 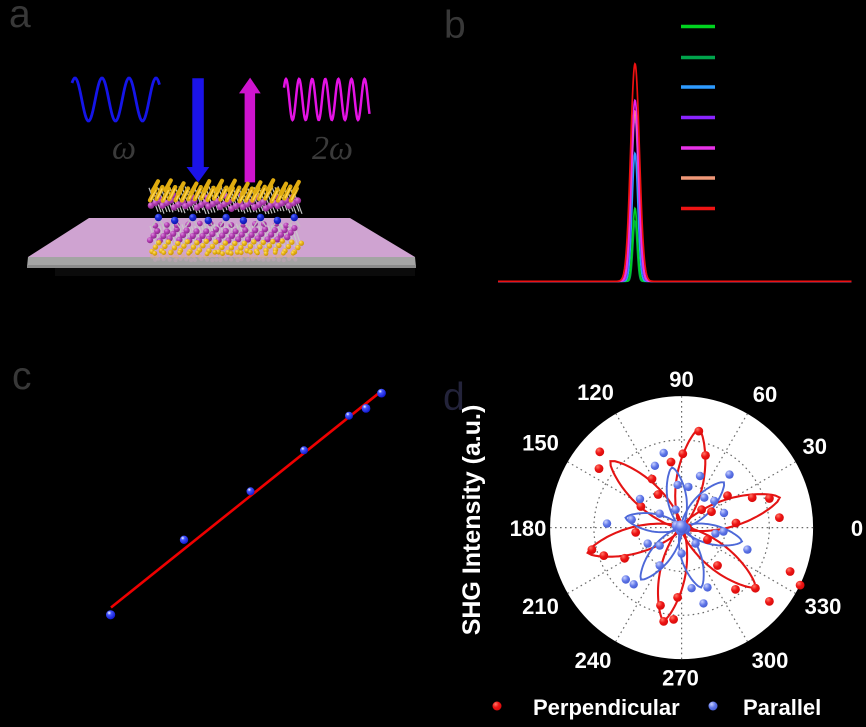 What do you see at coordinates (681, 379) in the screenshot?
I see `svg-text: 90` at bounding box center [681, 379].